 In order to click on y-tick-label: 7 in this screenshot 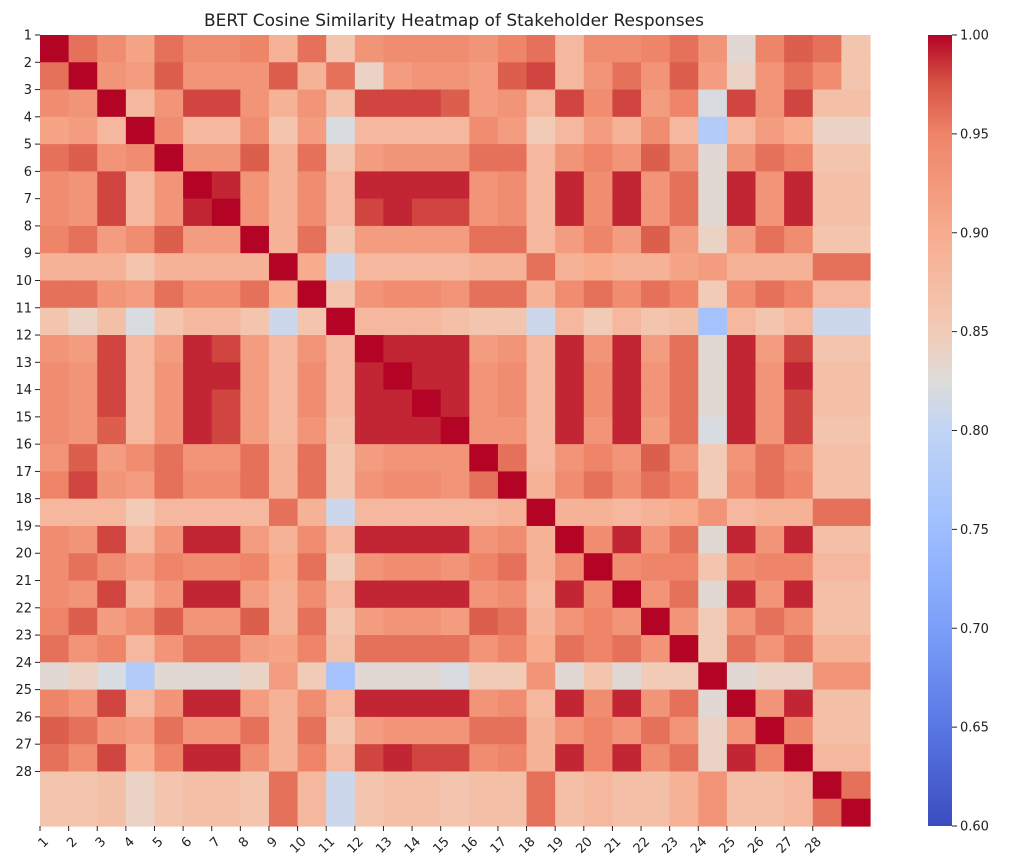, I will do `click(28, 199)`.